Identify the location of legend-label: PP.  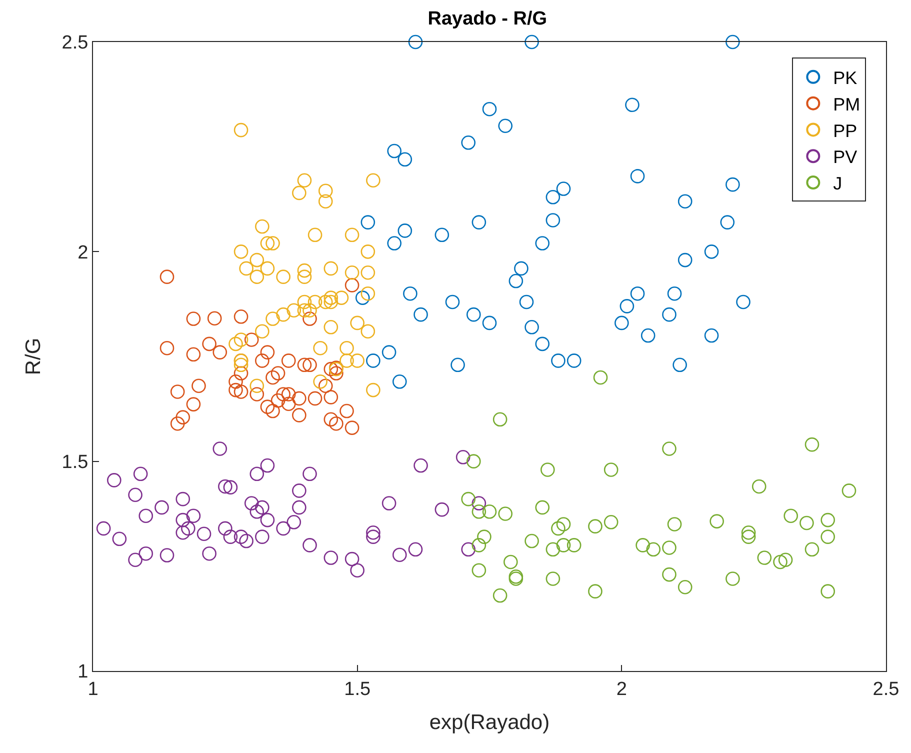
(845, 130).